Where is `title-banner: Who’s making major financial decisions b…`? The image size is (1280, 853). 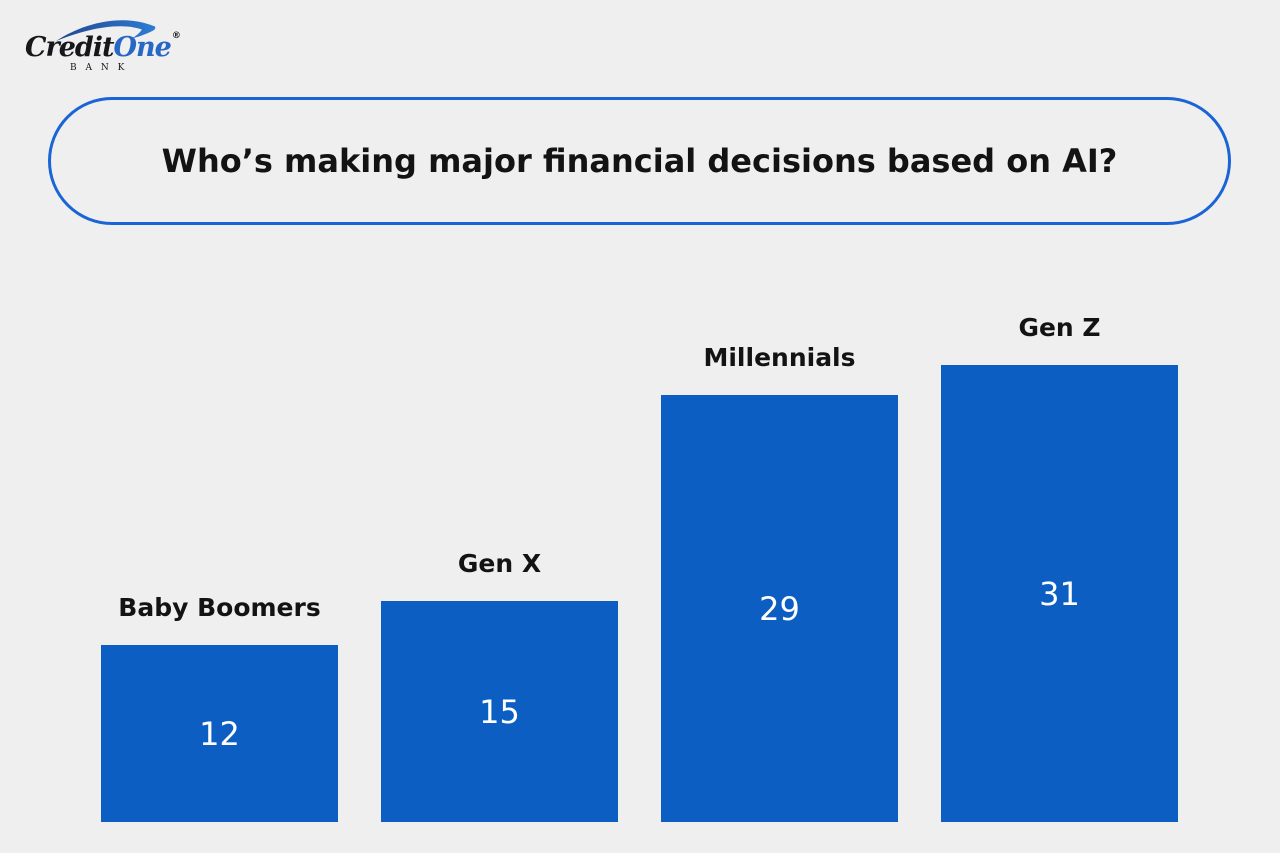 title-banner: Who’s making major financial decisions b… is located at coordinates (639, 161).